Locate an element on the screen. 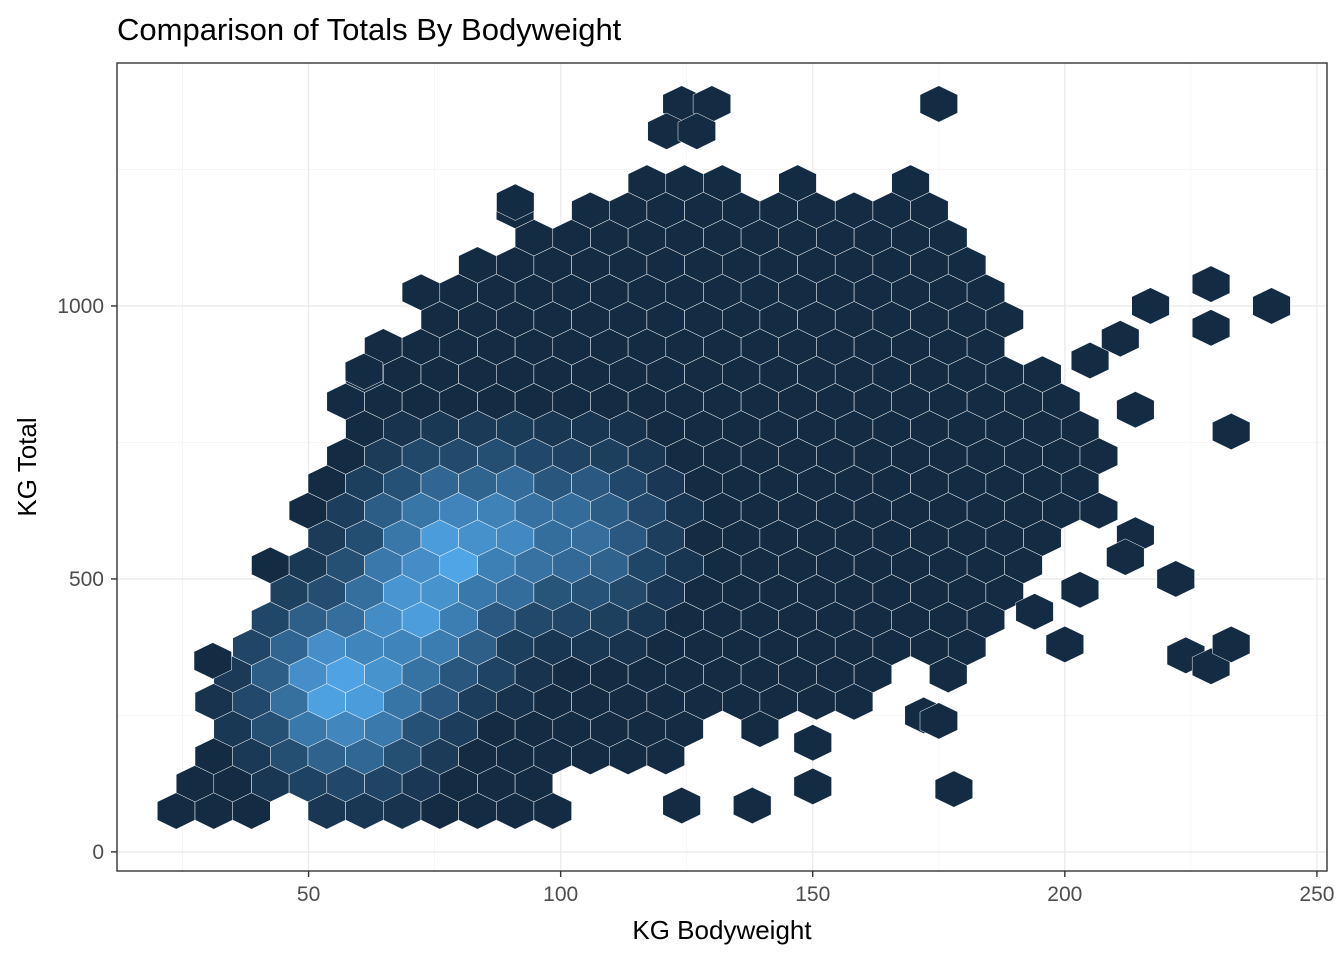  x-tick-label: 100 is located at coordinates (560, 894).